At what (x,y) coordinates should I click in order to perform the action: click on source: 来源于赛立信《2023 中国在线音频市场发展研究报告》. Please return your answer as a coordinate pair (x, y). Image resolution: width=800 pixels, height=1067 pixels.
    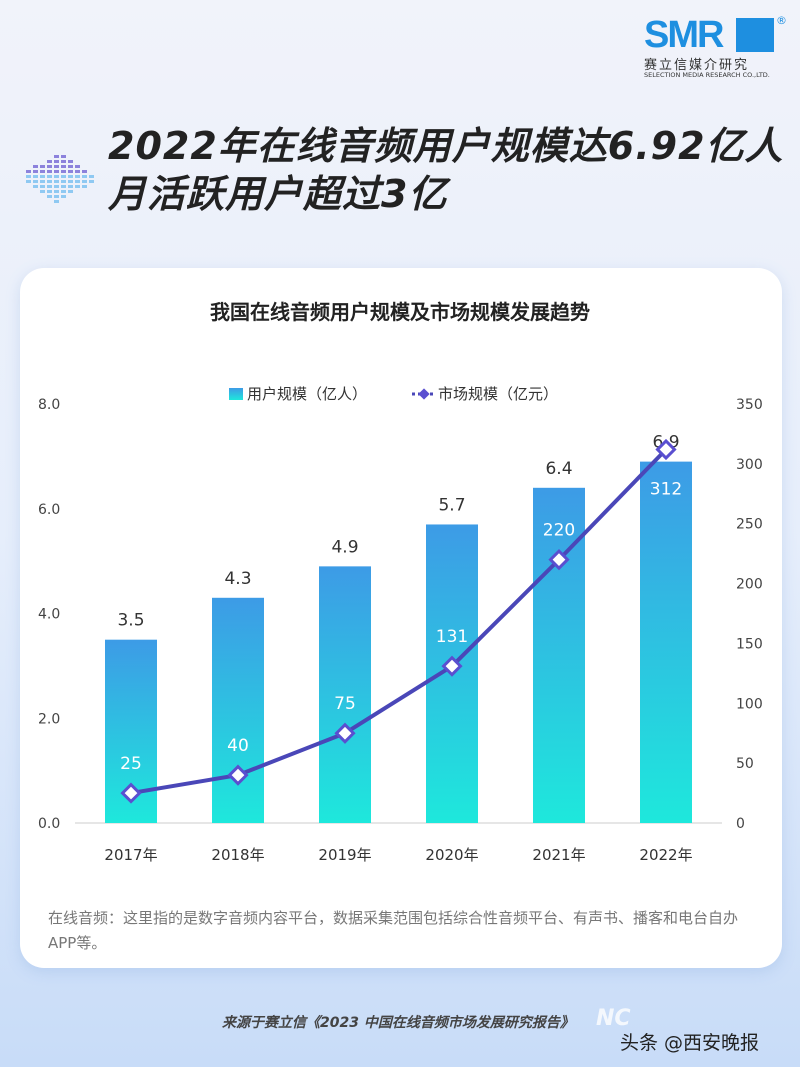
    Looking at the image, I should click on (398, 1023).